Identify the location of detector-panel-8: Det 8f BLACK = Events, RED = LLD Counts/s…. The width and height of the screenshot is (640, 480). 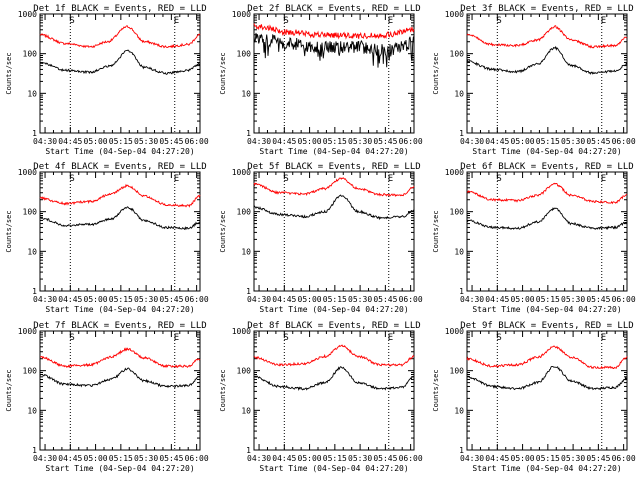
(321, 397).